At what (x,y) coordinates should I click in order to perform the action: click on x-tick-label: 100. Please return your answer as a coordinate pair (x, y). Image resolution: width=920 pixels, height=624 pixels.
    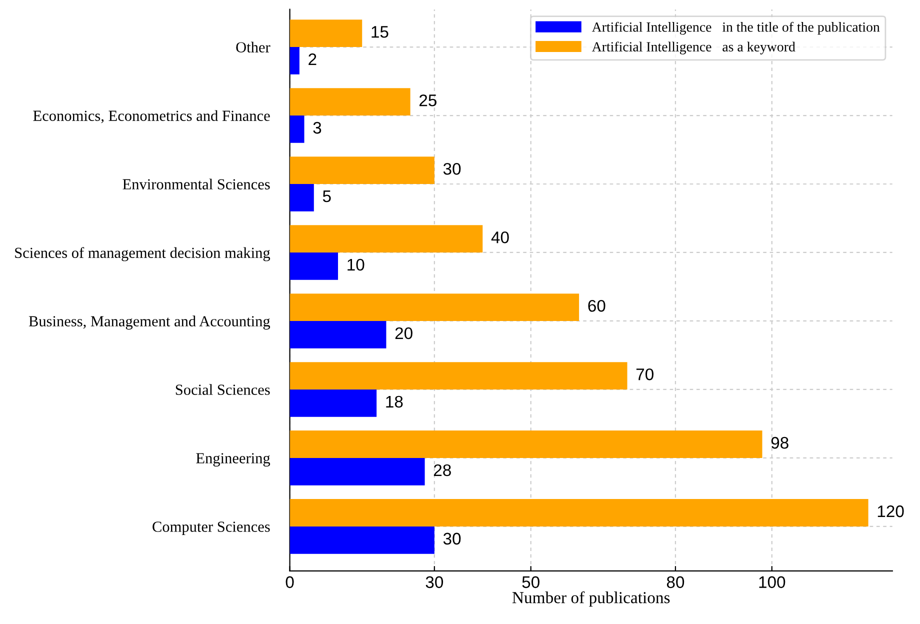
    Looking at the image, I should click on (772, 582).